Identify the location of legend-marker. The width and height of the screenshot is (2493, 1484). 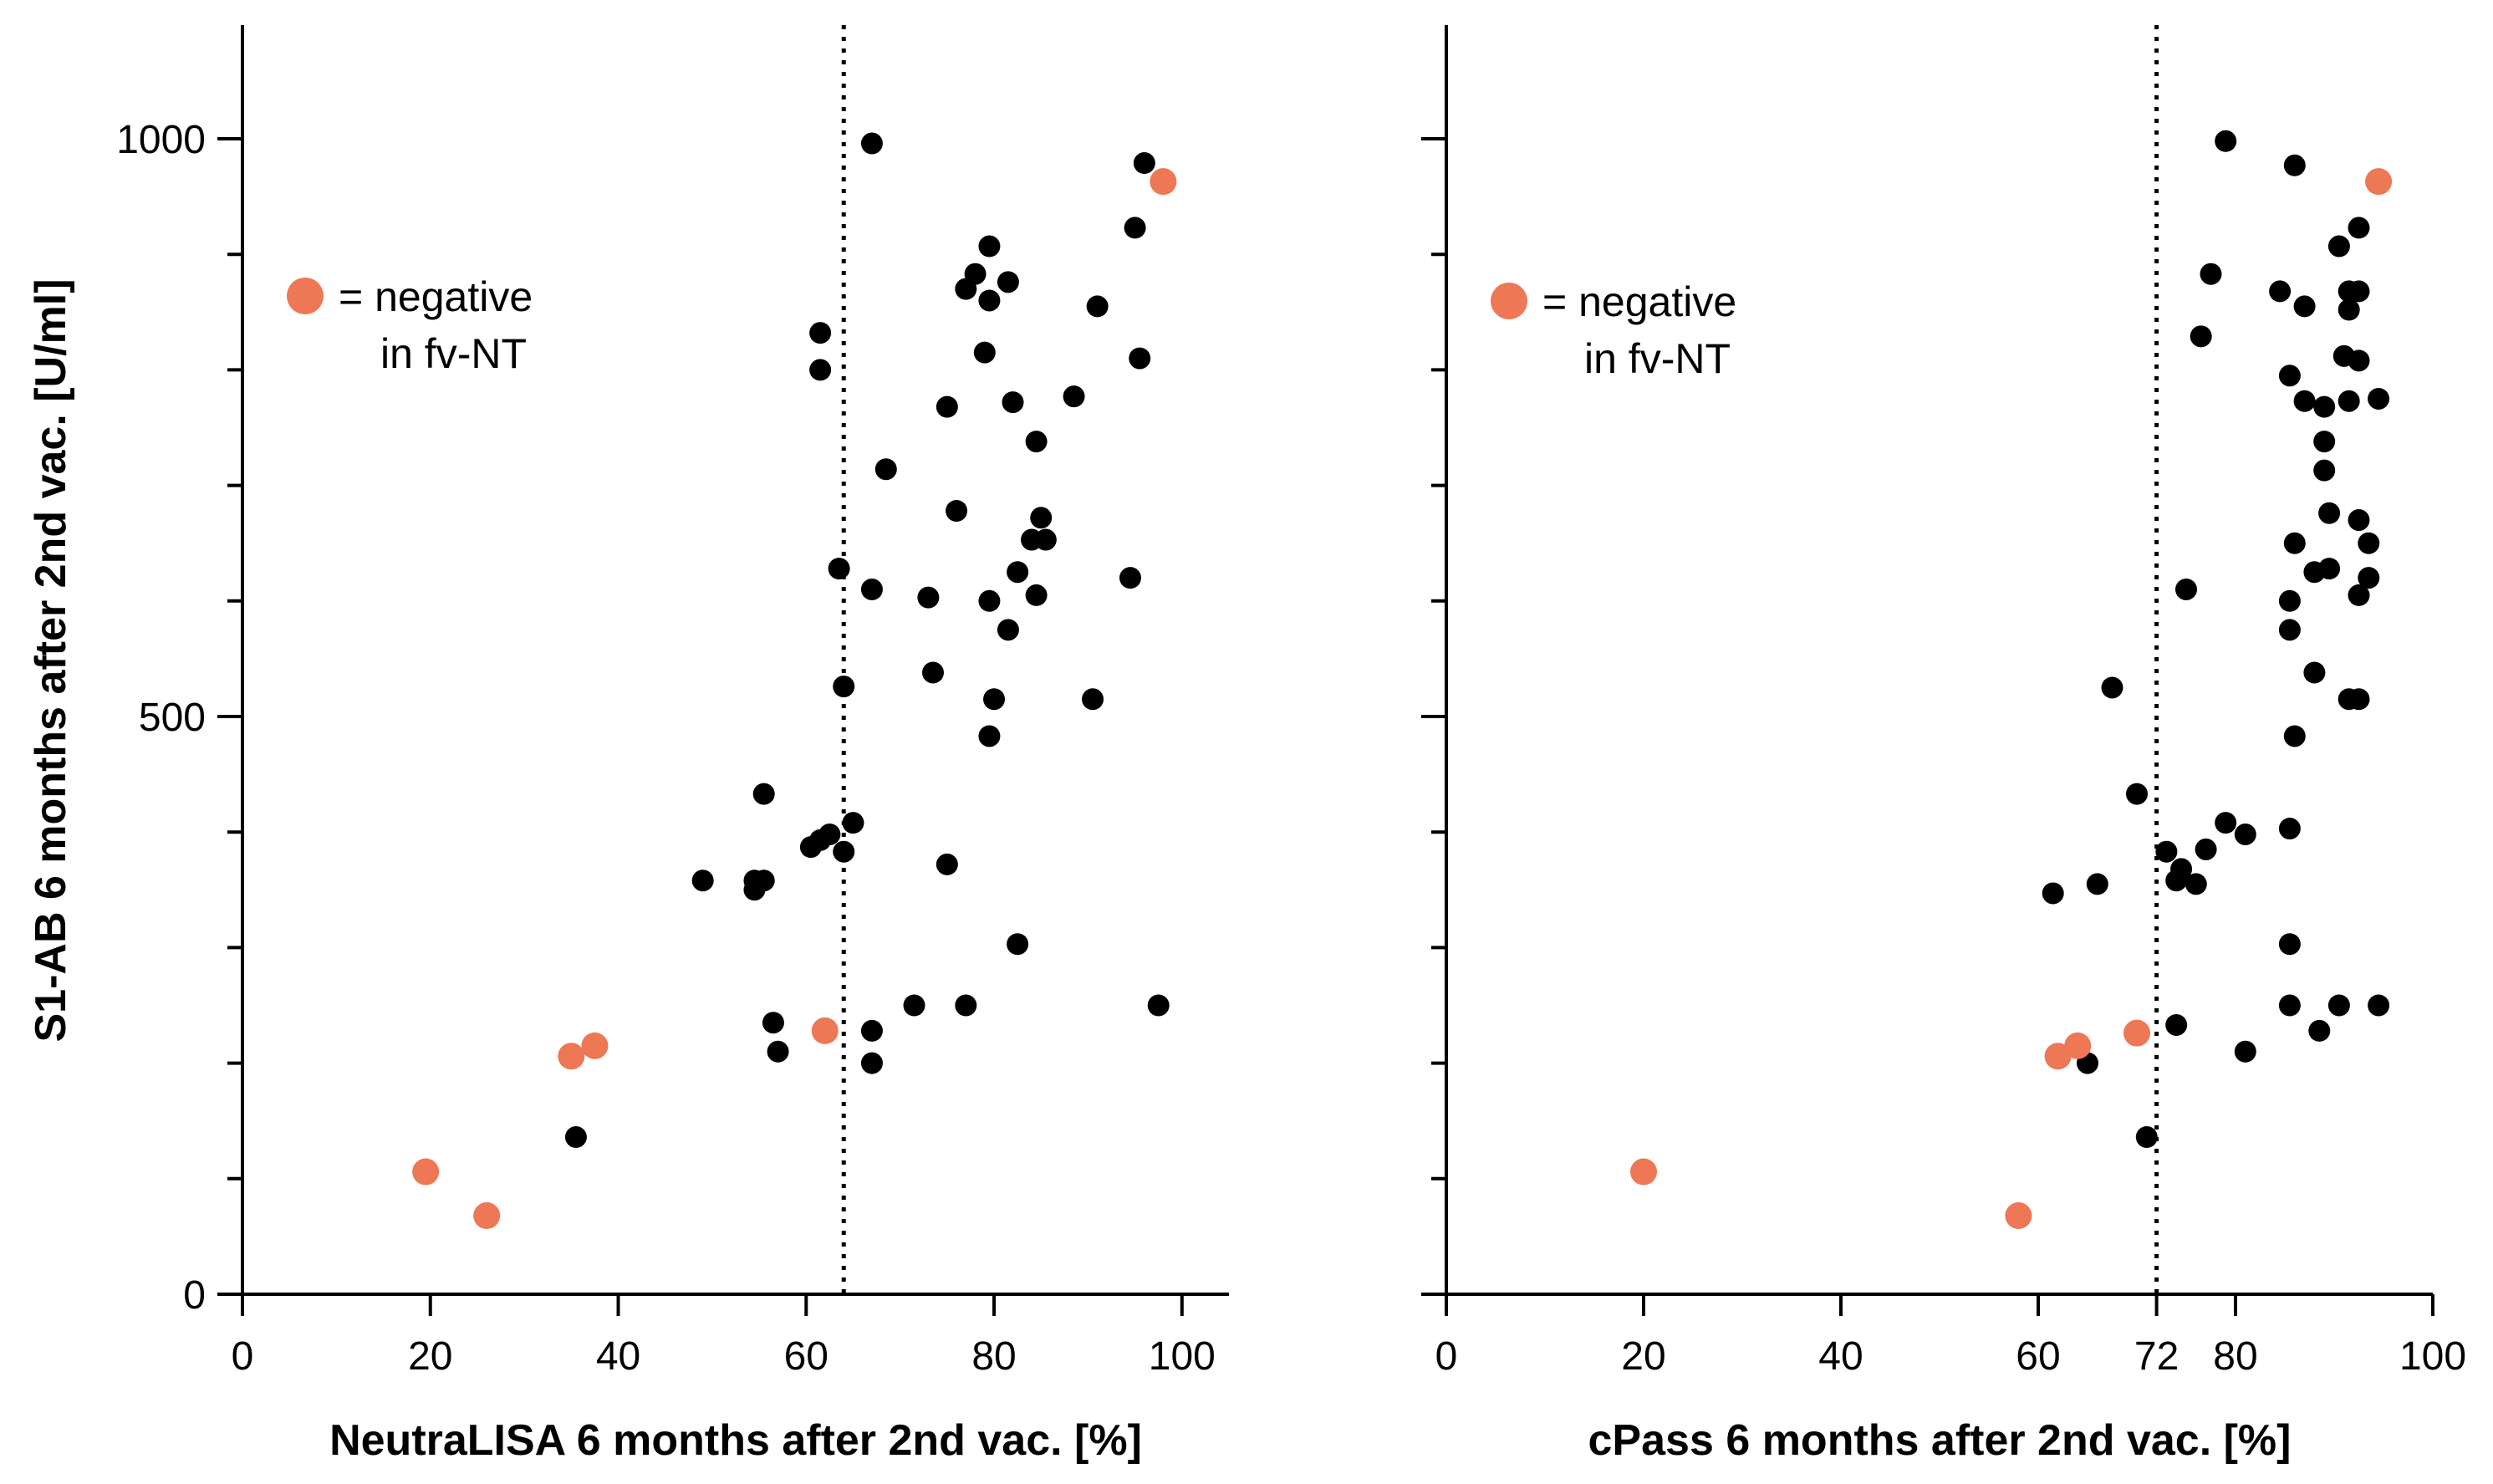
(1509, 301).